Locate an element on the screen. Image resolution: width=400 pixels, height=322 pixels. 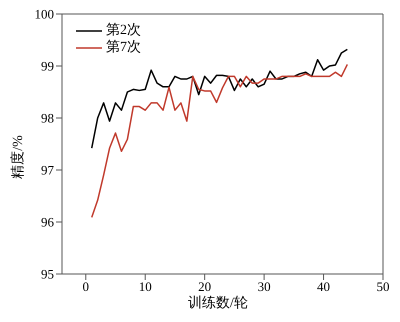
x-tick-label: 30 is located at coordinates (264, 286).